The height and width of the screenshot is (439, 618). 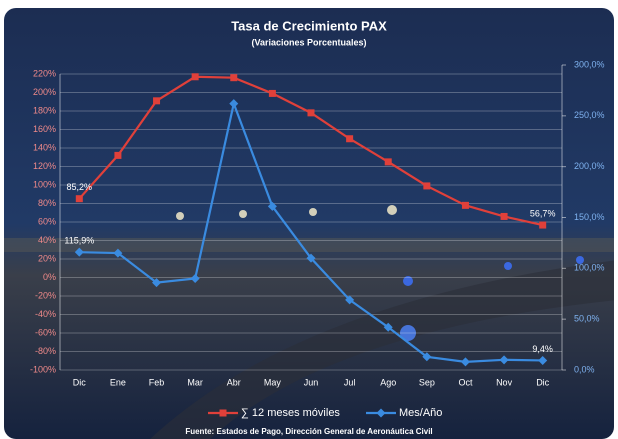 What do you see at coordinates (589, 166) in the screenshot?
I see `y2-tick-label: 200,0%` at bounding box center [589, 166].